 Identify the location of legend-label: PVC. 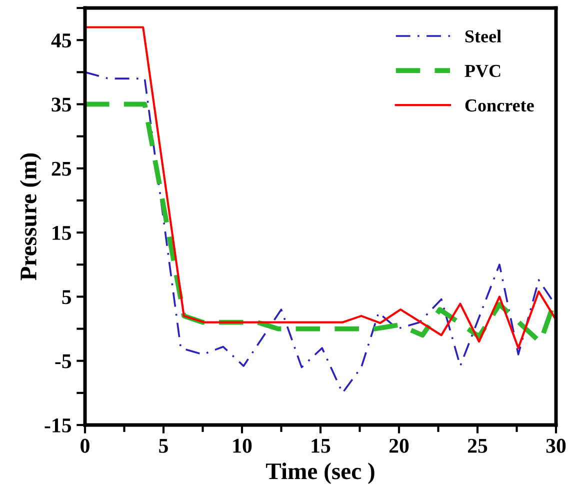
(482, 71).